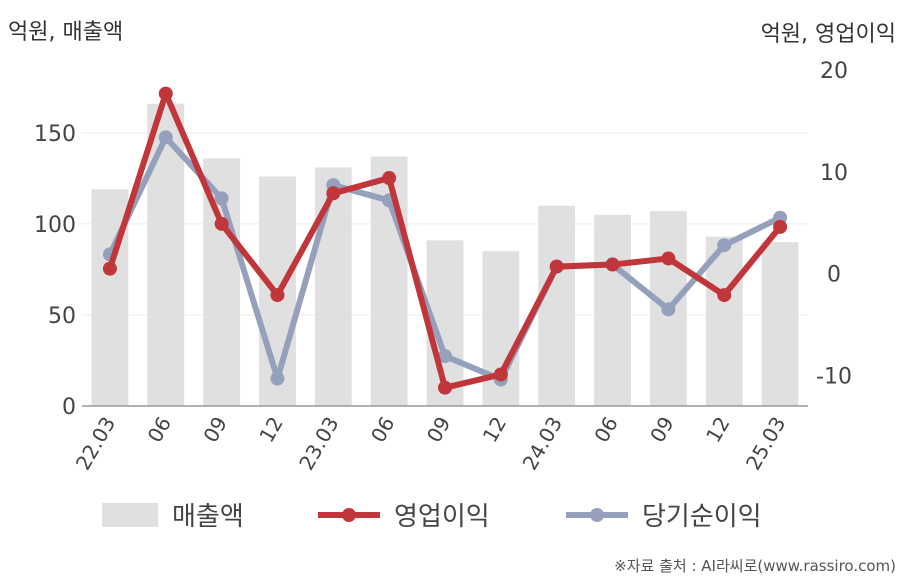  Describe the element at coordinates (55, 134) in the screenshot. I see `left-tick-label: 150` at that location.